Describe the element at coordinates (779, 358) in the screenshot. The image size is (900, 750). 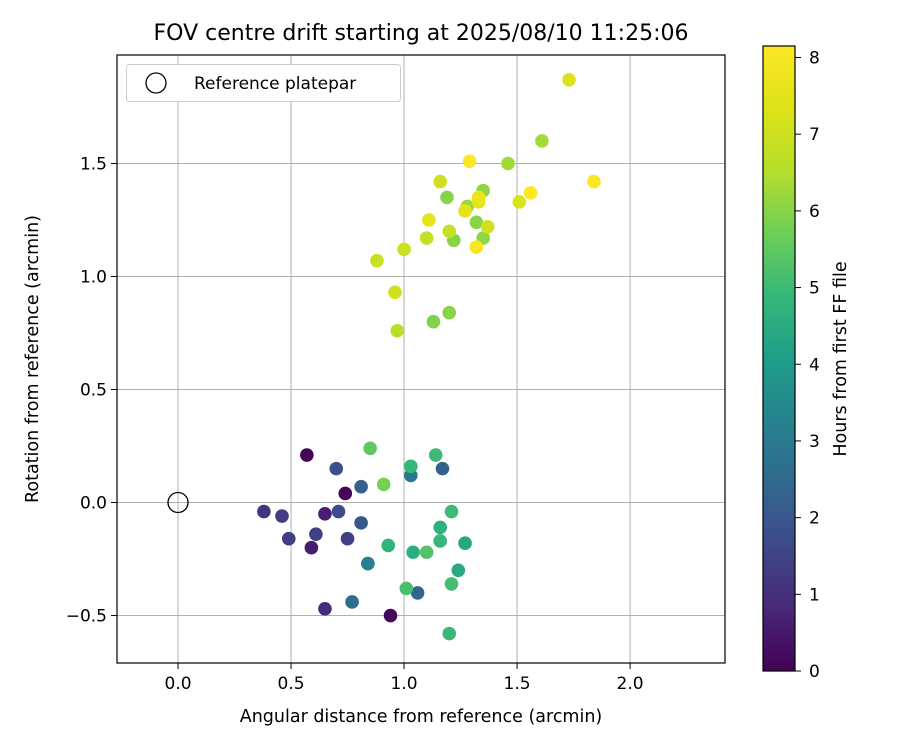
I see `colorbar-gradient` at that location.